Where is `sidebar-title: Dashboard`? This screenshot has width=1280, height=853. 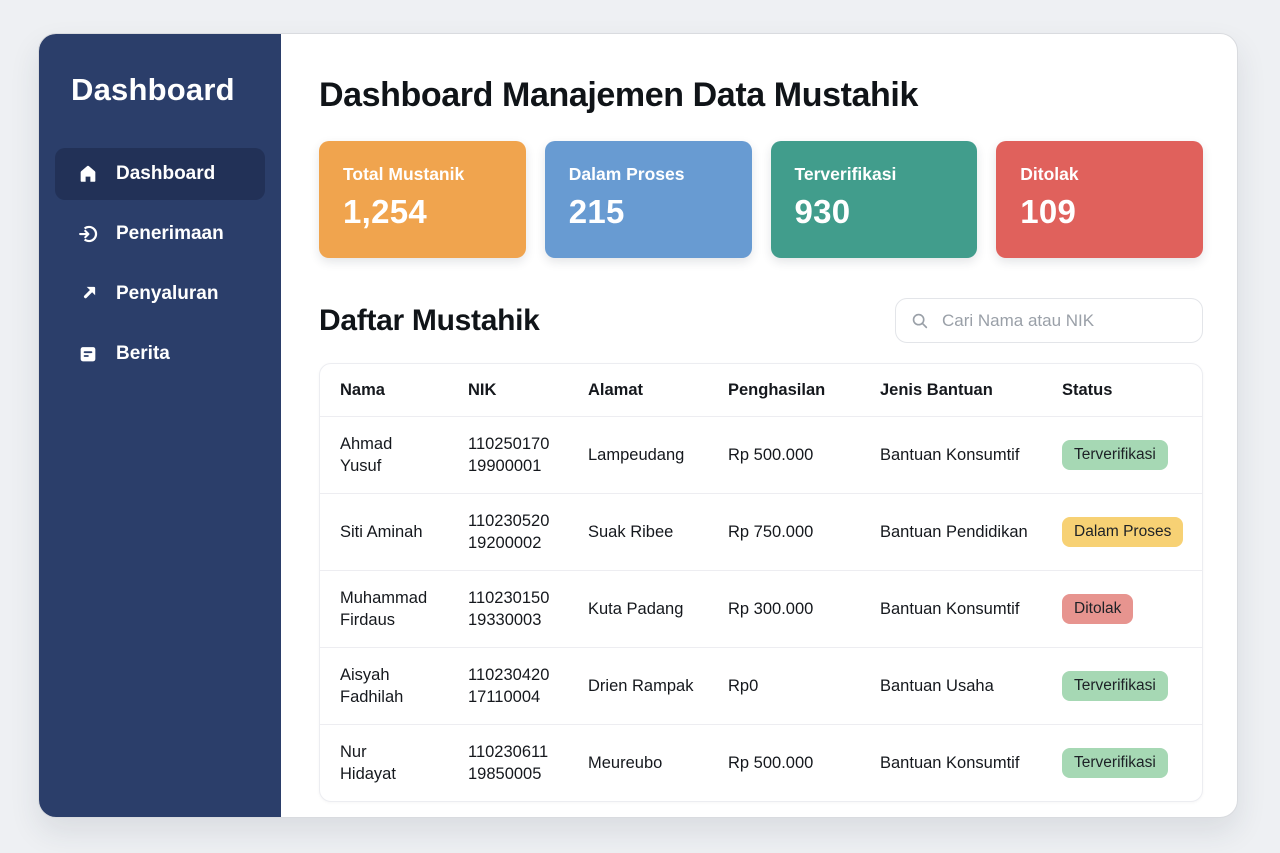 sidebar-title: Dashboard is located at coordinates (153, 89).